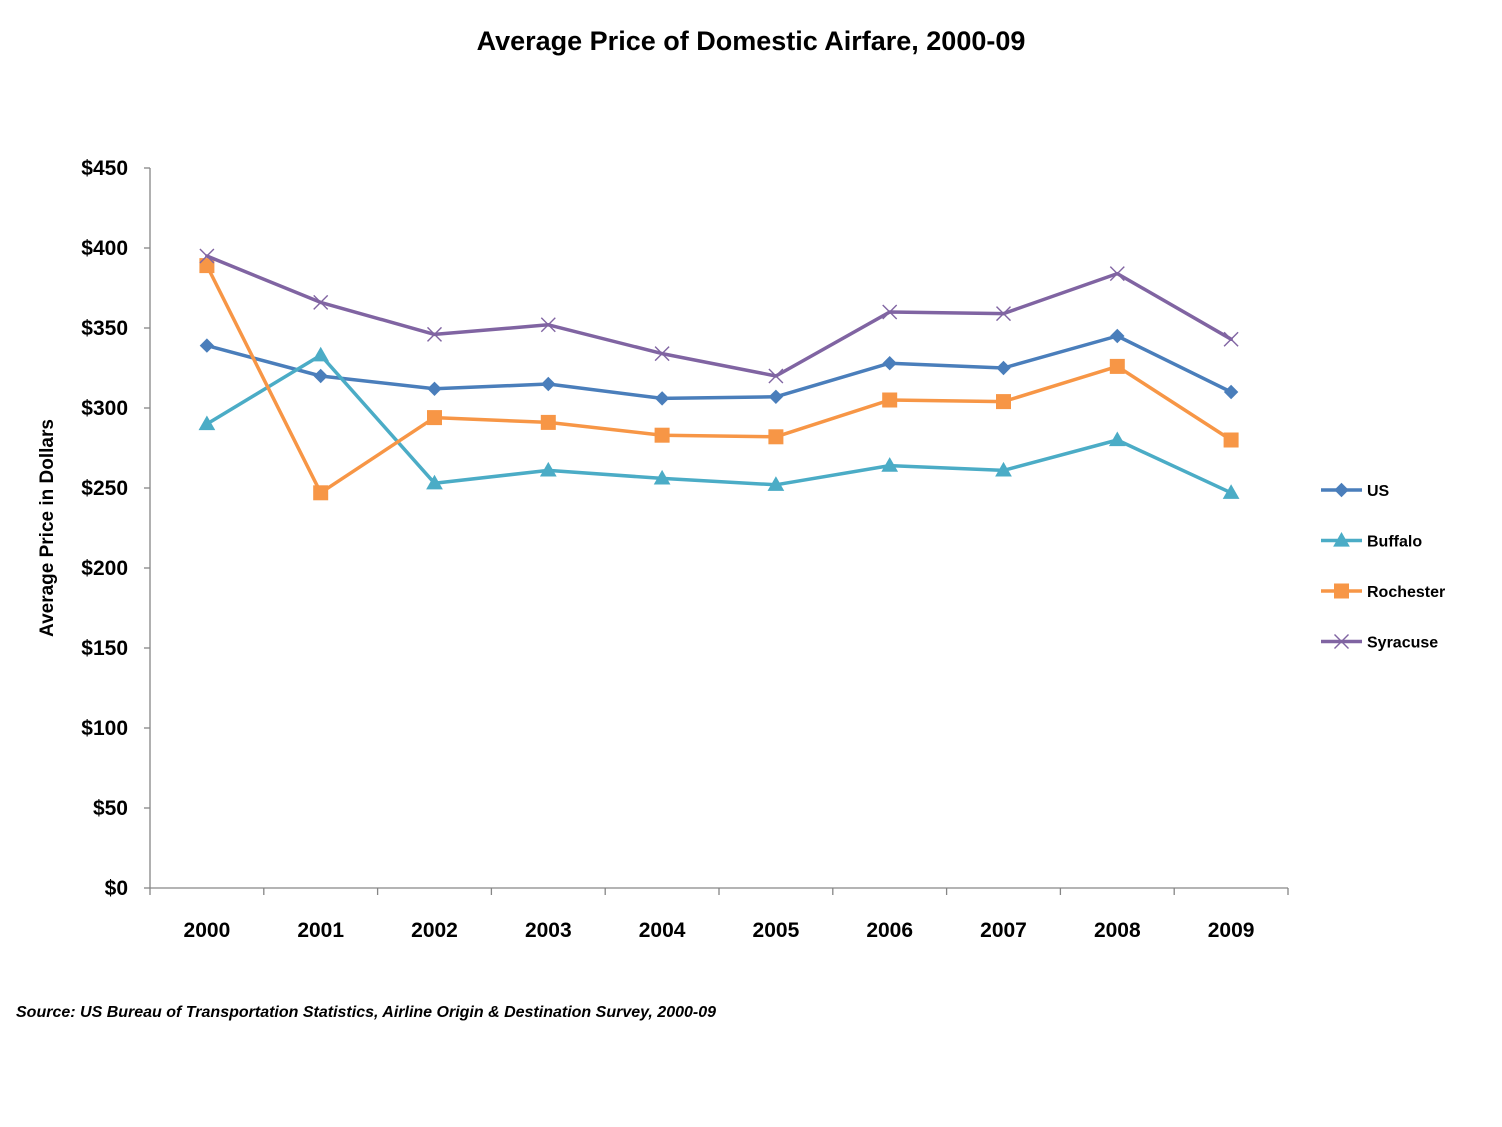 The height and width of the screenshot is (1127, 1502). What do you see at coordinates (1378, 491) in the screenshot?
I see `legend-label: US` at bounding box center [1378, 491].